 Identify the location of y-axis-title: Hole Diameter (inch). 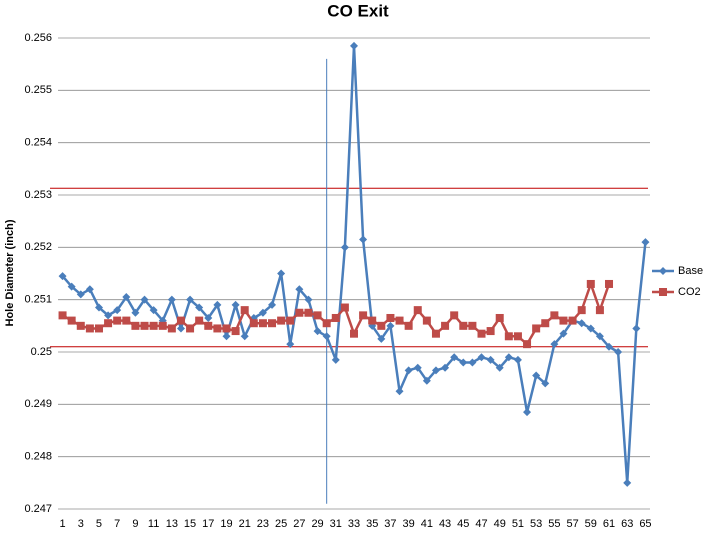
(10, 272).